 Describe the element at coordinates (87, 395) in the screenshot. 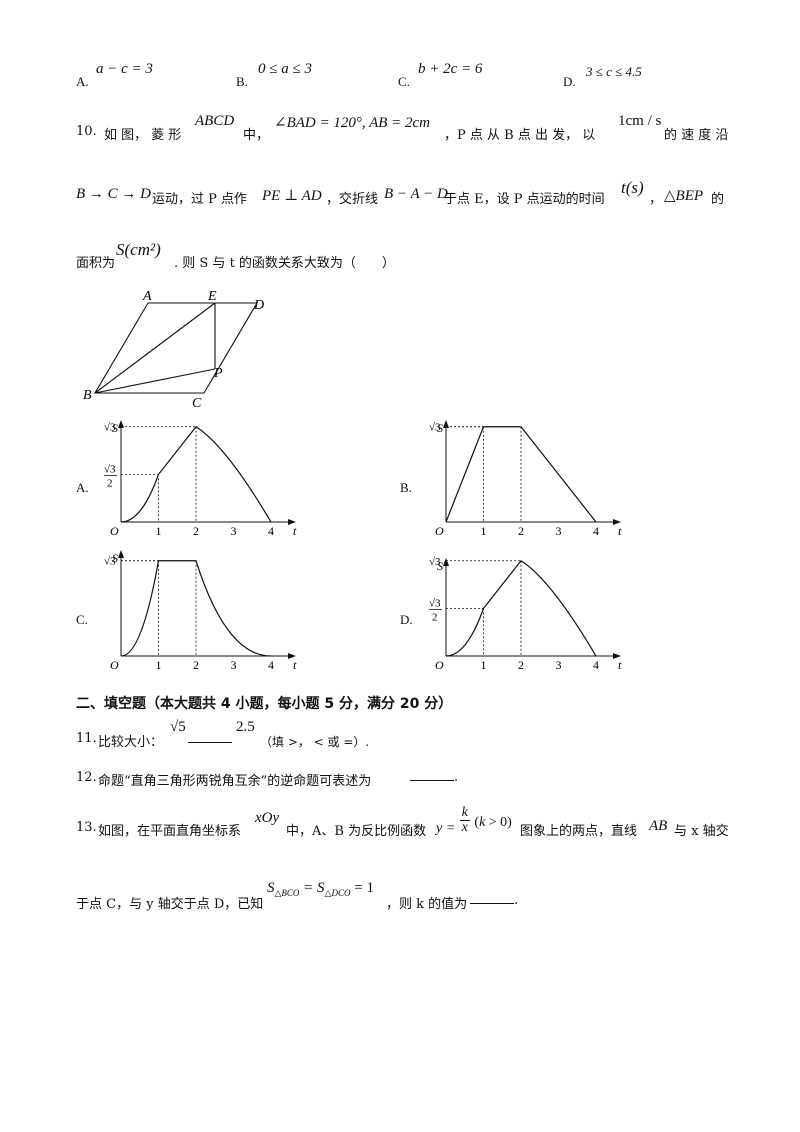

I see `point-b-label: B` at that location.